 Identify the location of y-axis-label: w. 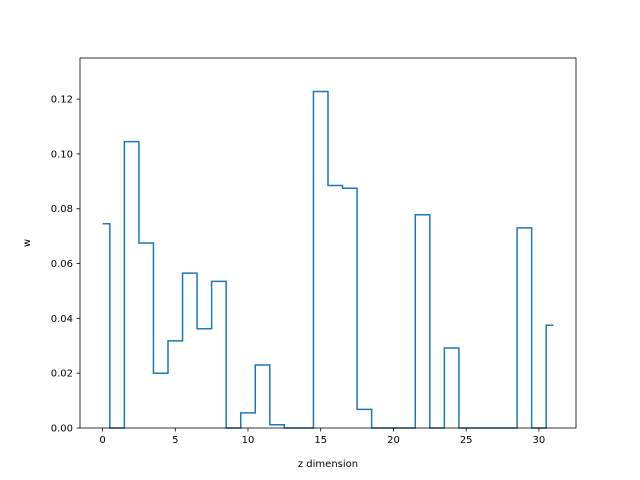
(27, 243).